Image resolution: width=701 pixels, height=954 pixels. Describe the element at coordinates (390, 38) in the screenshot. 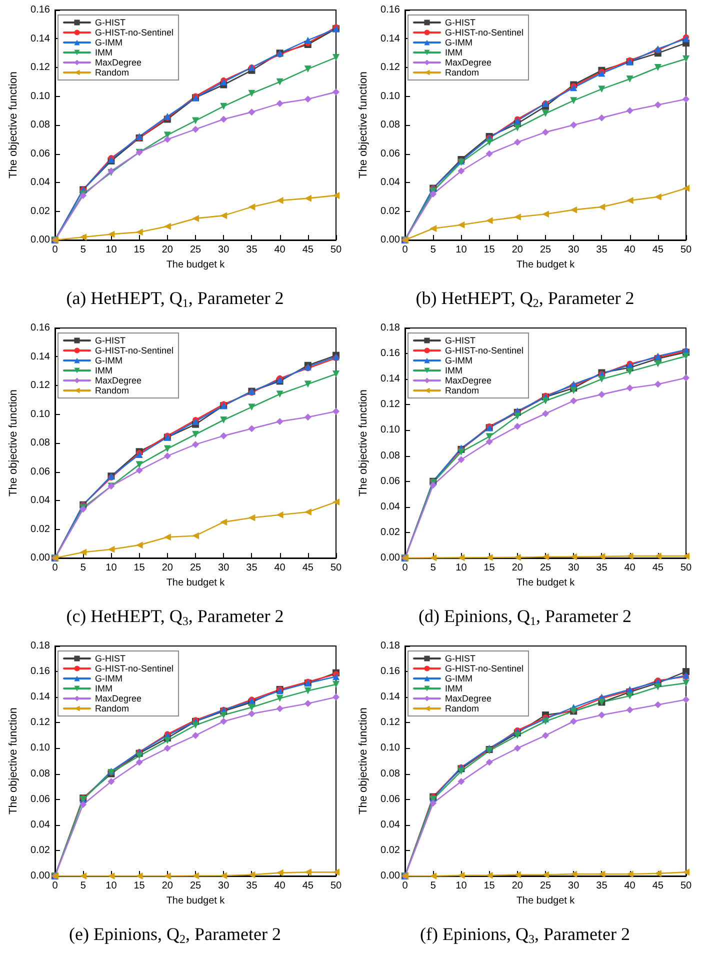

I see `y-tick-label: 0.14` at that location.